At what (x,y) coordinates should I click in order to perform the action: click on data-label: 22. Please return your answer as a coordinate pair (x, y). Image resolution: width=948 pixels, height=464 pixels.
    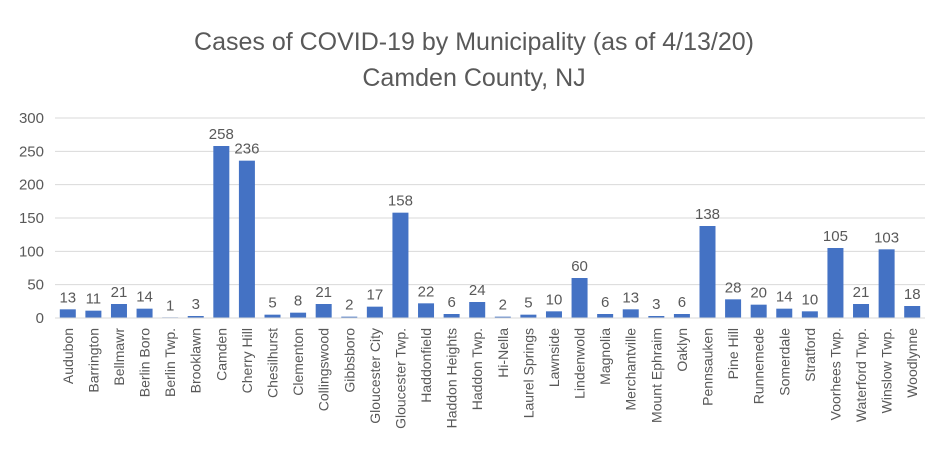
    Looking at the image, I should click on (426, 291).